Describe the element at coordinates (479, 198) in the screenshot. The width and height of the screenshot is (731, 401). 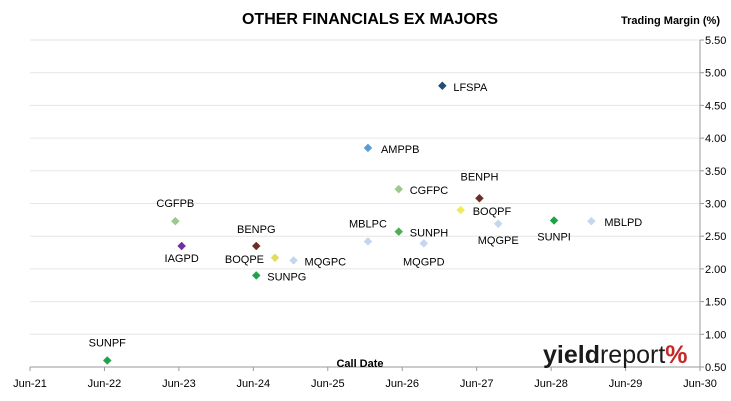
I see `point-benph` at that location.